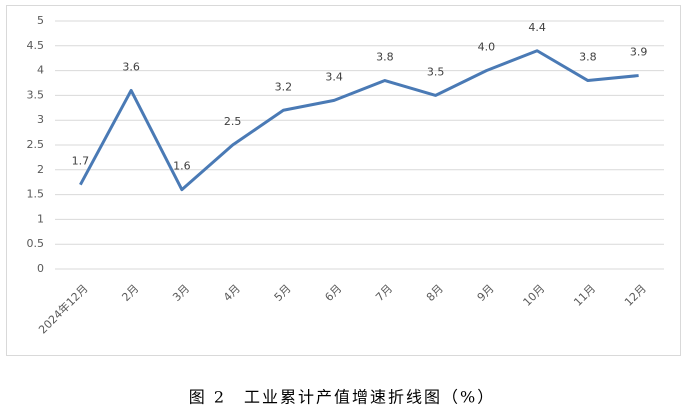 The height and width of the screenshot is (414, 685). Describe the element at coordinates (487, 47) in the screenshot. I see `data-label: 4.0` at that location.